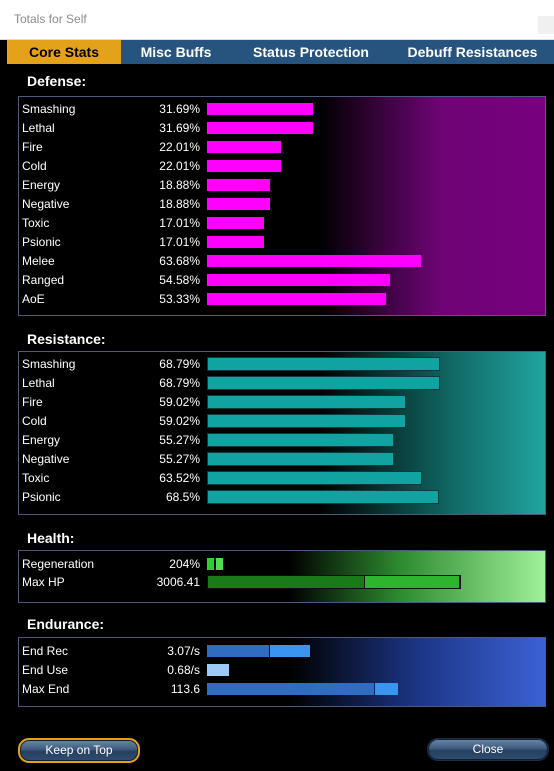 The width and height of the screenshot is (554, 771). I want to click on resistance-row: Psionic 68.5%, so click(282, 497).